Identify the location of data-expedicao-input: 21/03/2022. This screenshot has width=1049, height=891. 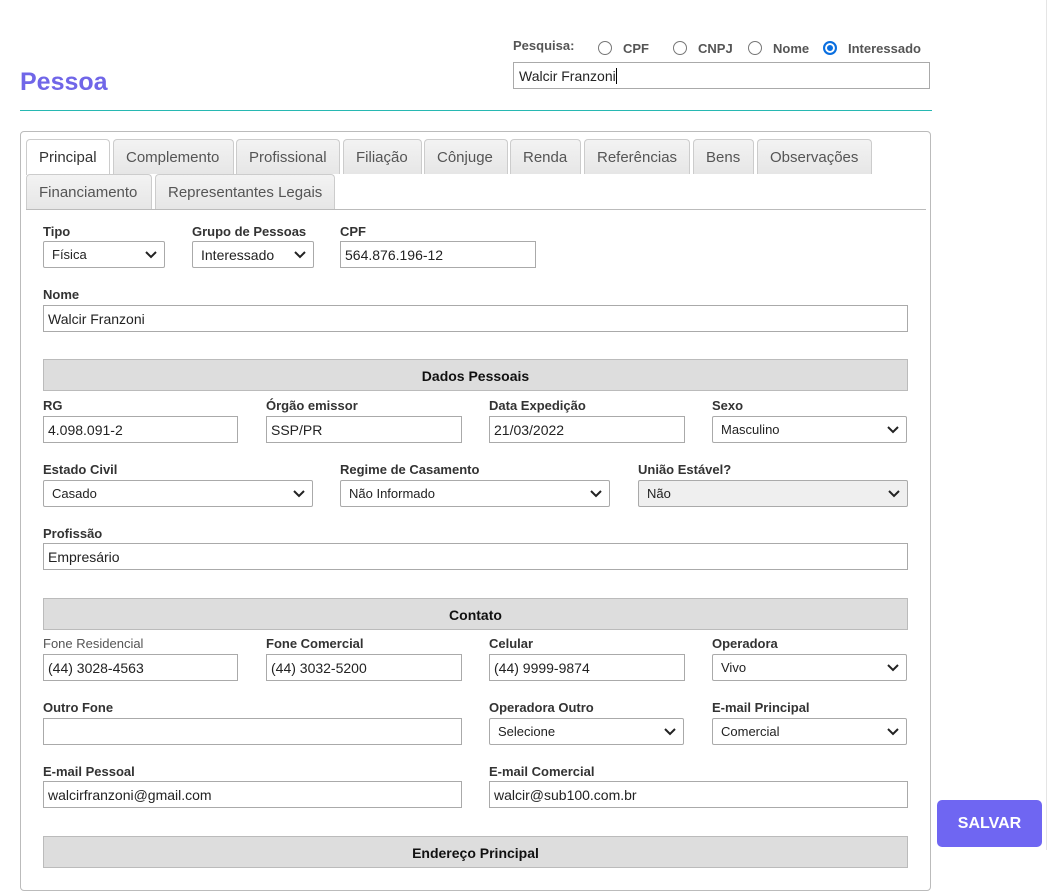
(587, 429).